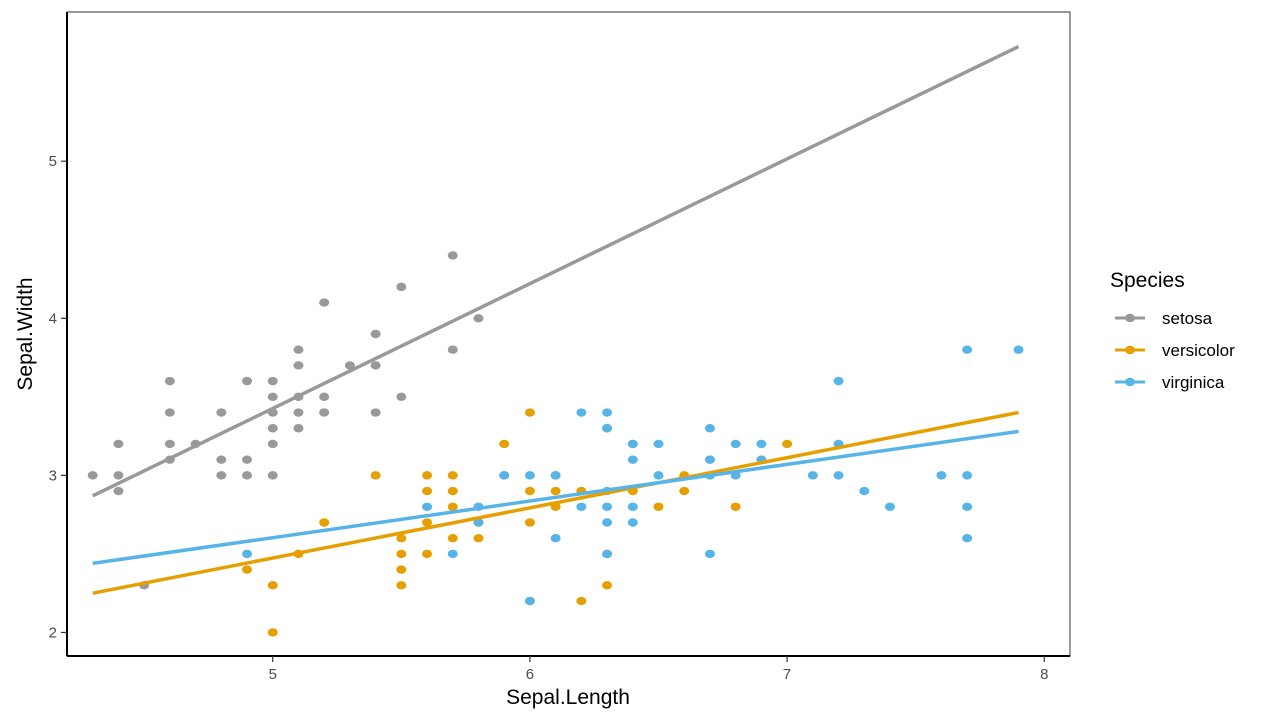 The height and width of the screenshot is (720, 1280). What do you see at coordinates (1172, 330) in the screenshot?
I see `legend: Species setosa versicolor virginica` at bounding box center [1172, 330].